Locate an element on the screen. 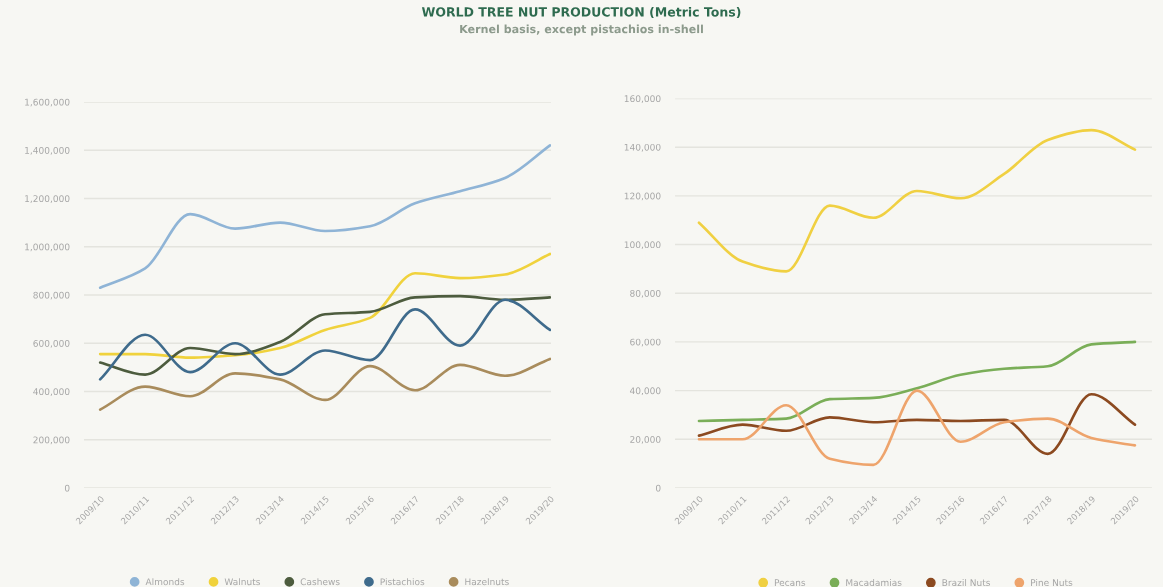 This screenshot has width=1163, height=587. y-tick-label: 140,000 is located at coordinates (642, 147).